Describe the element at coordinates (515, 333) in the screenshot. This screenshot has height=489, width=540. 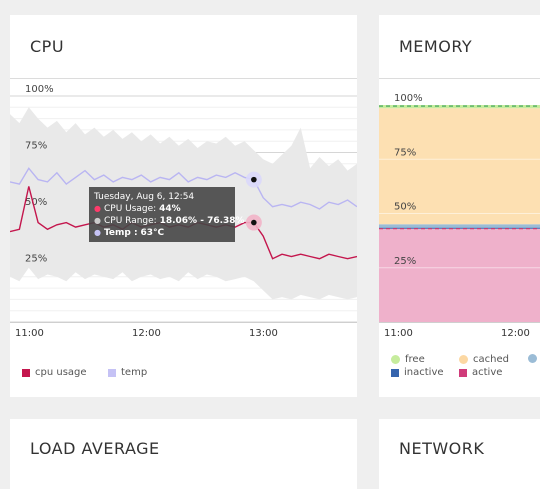
I see `memory-x-tick-label: 12:00` at that location.